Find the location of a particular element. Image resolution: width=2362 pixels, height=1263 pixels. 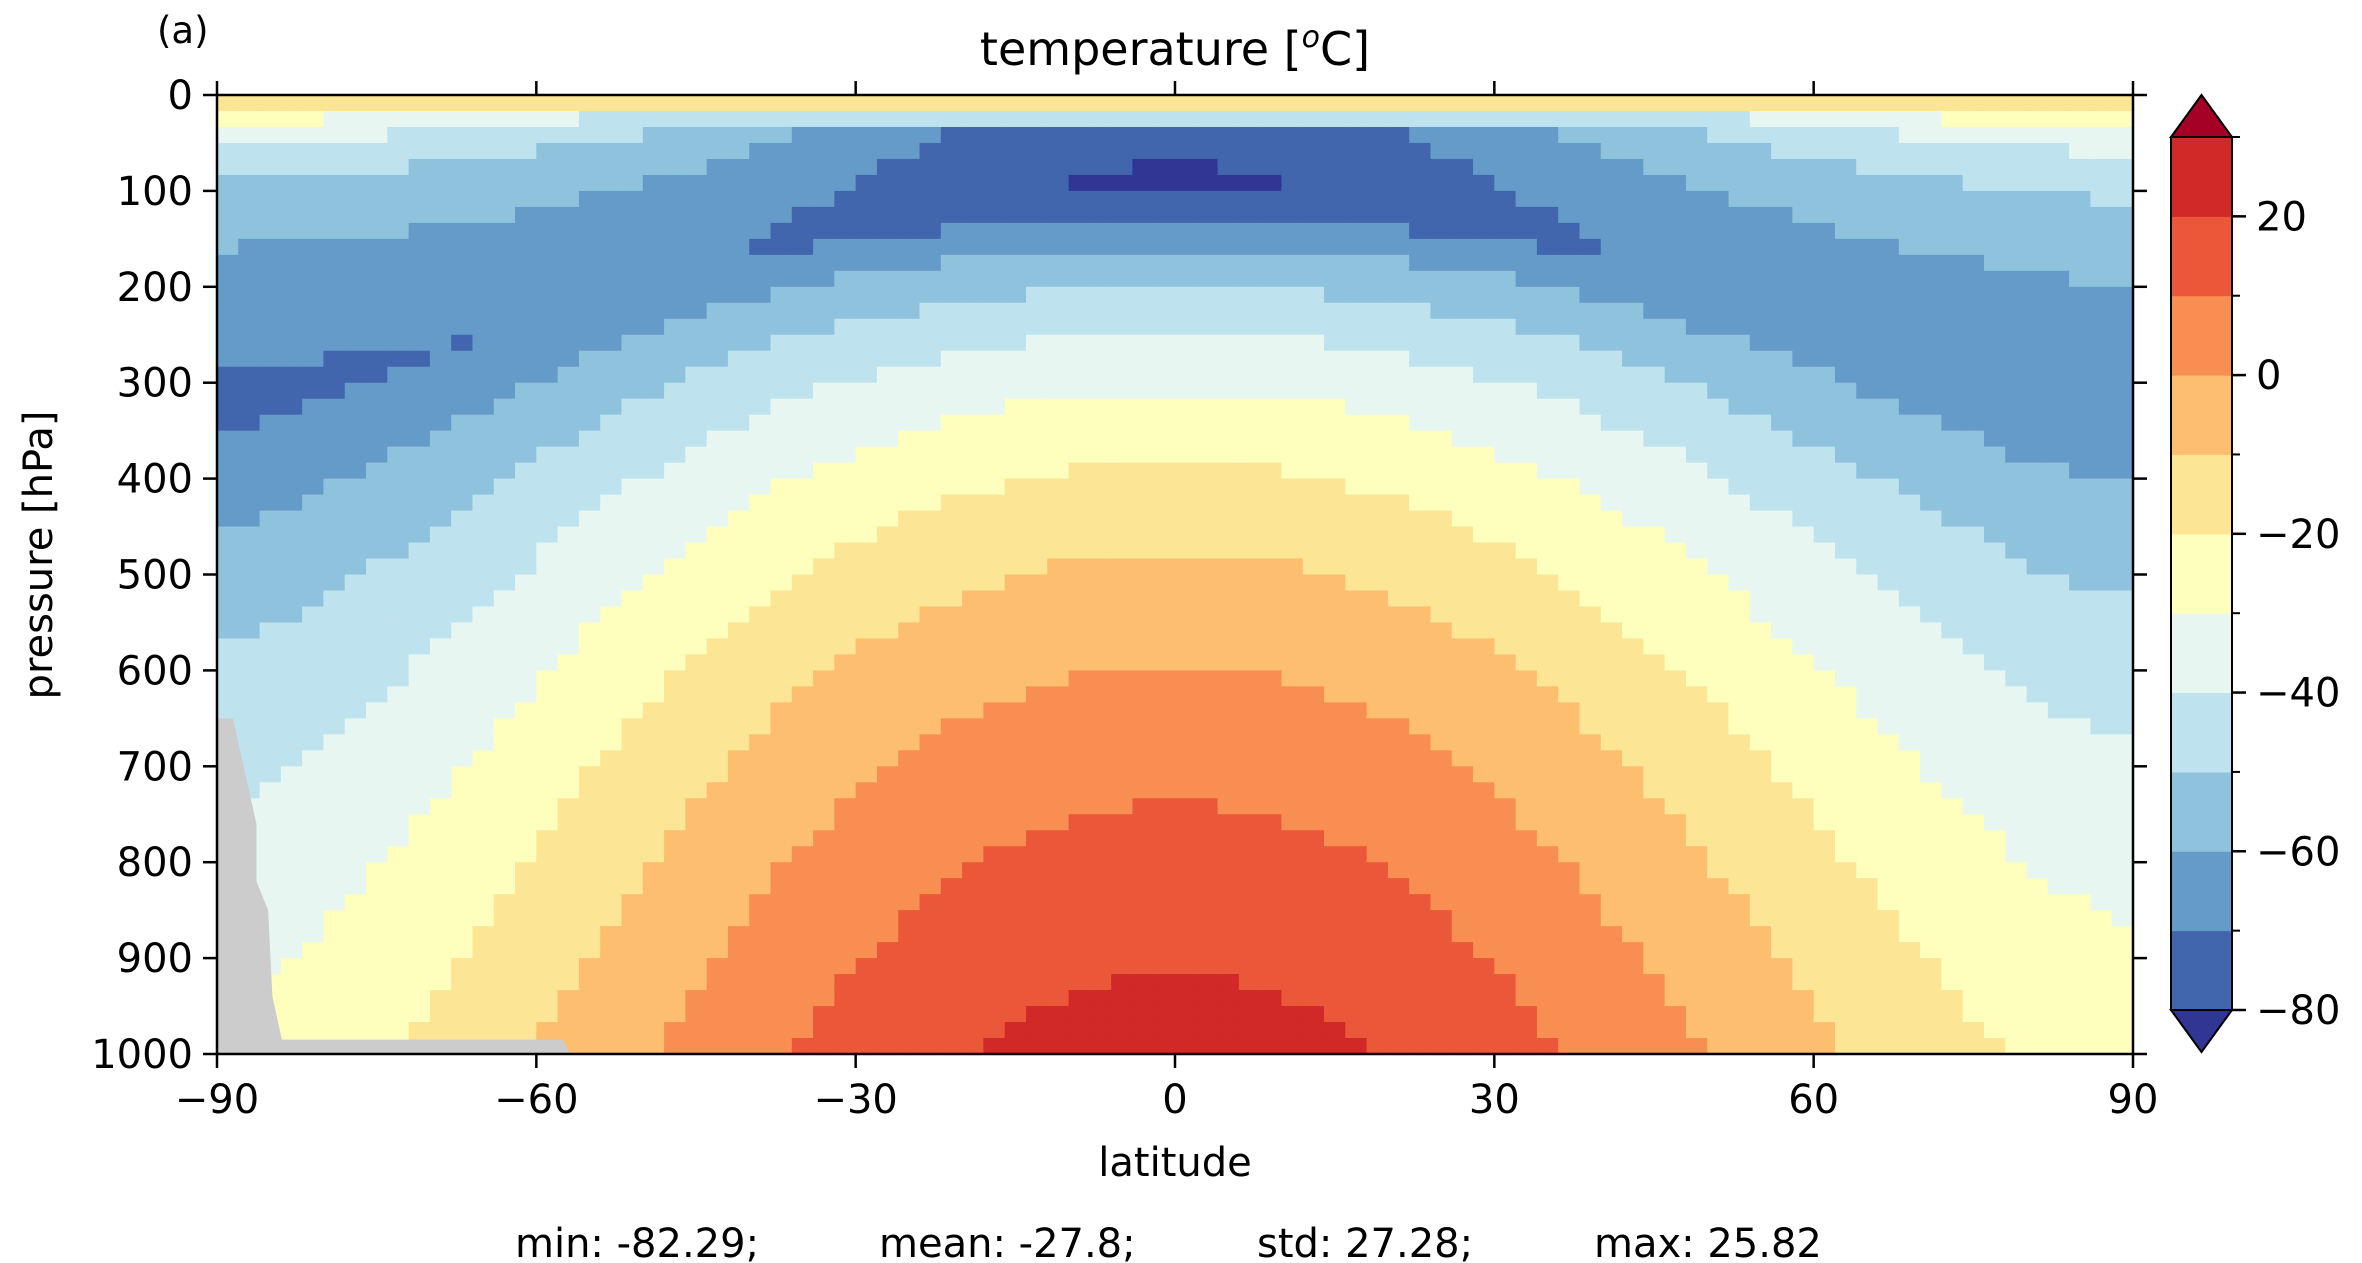

title-superscript: o is located at coordinates (1311, 37).